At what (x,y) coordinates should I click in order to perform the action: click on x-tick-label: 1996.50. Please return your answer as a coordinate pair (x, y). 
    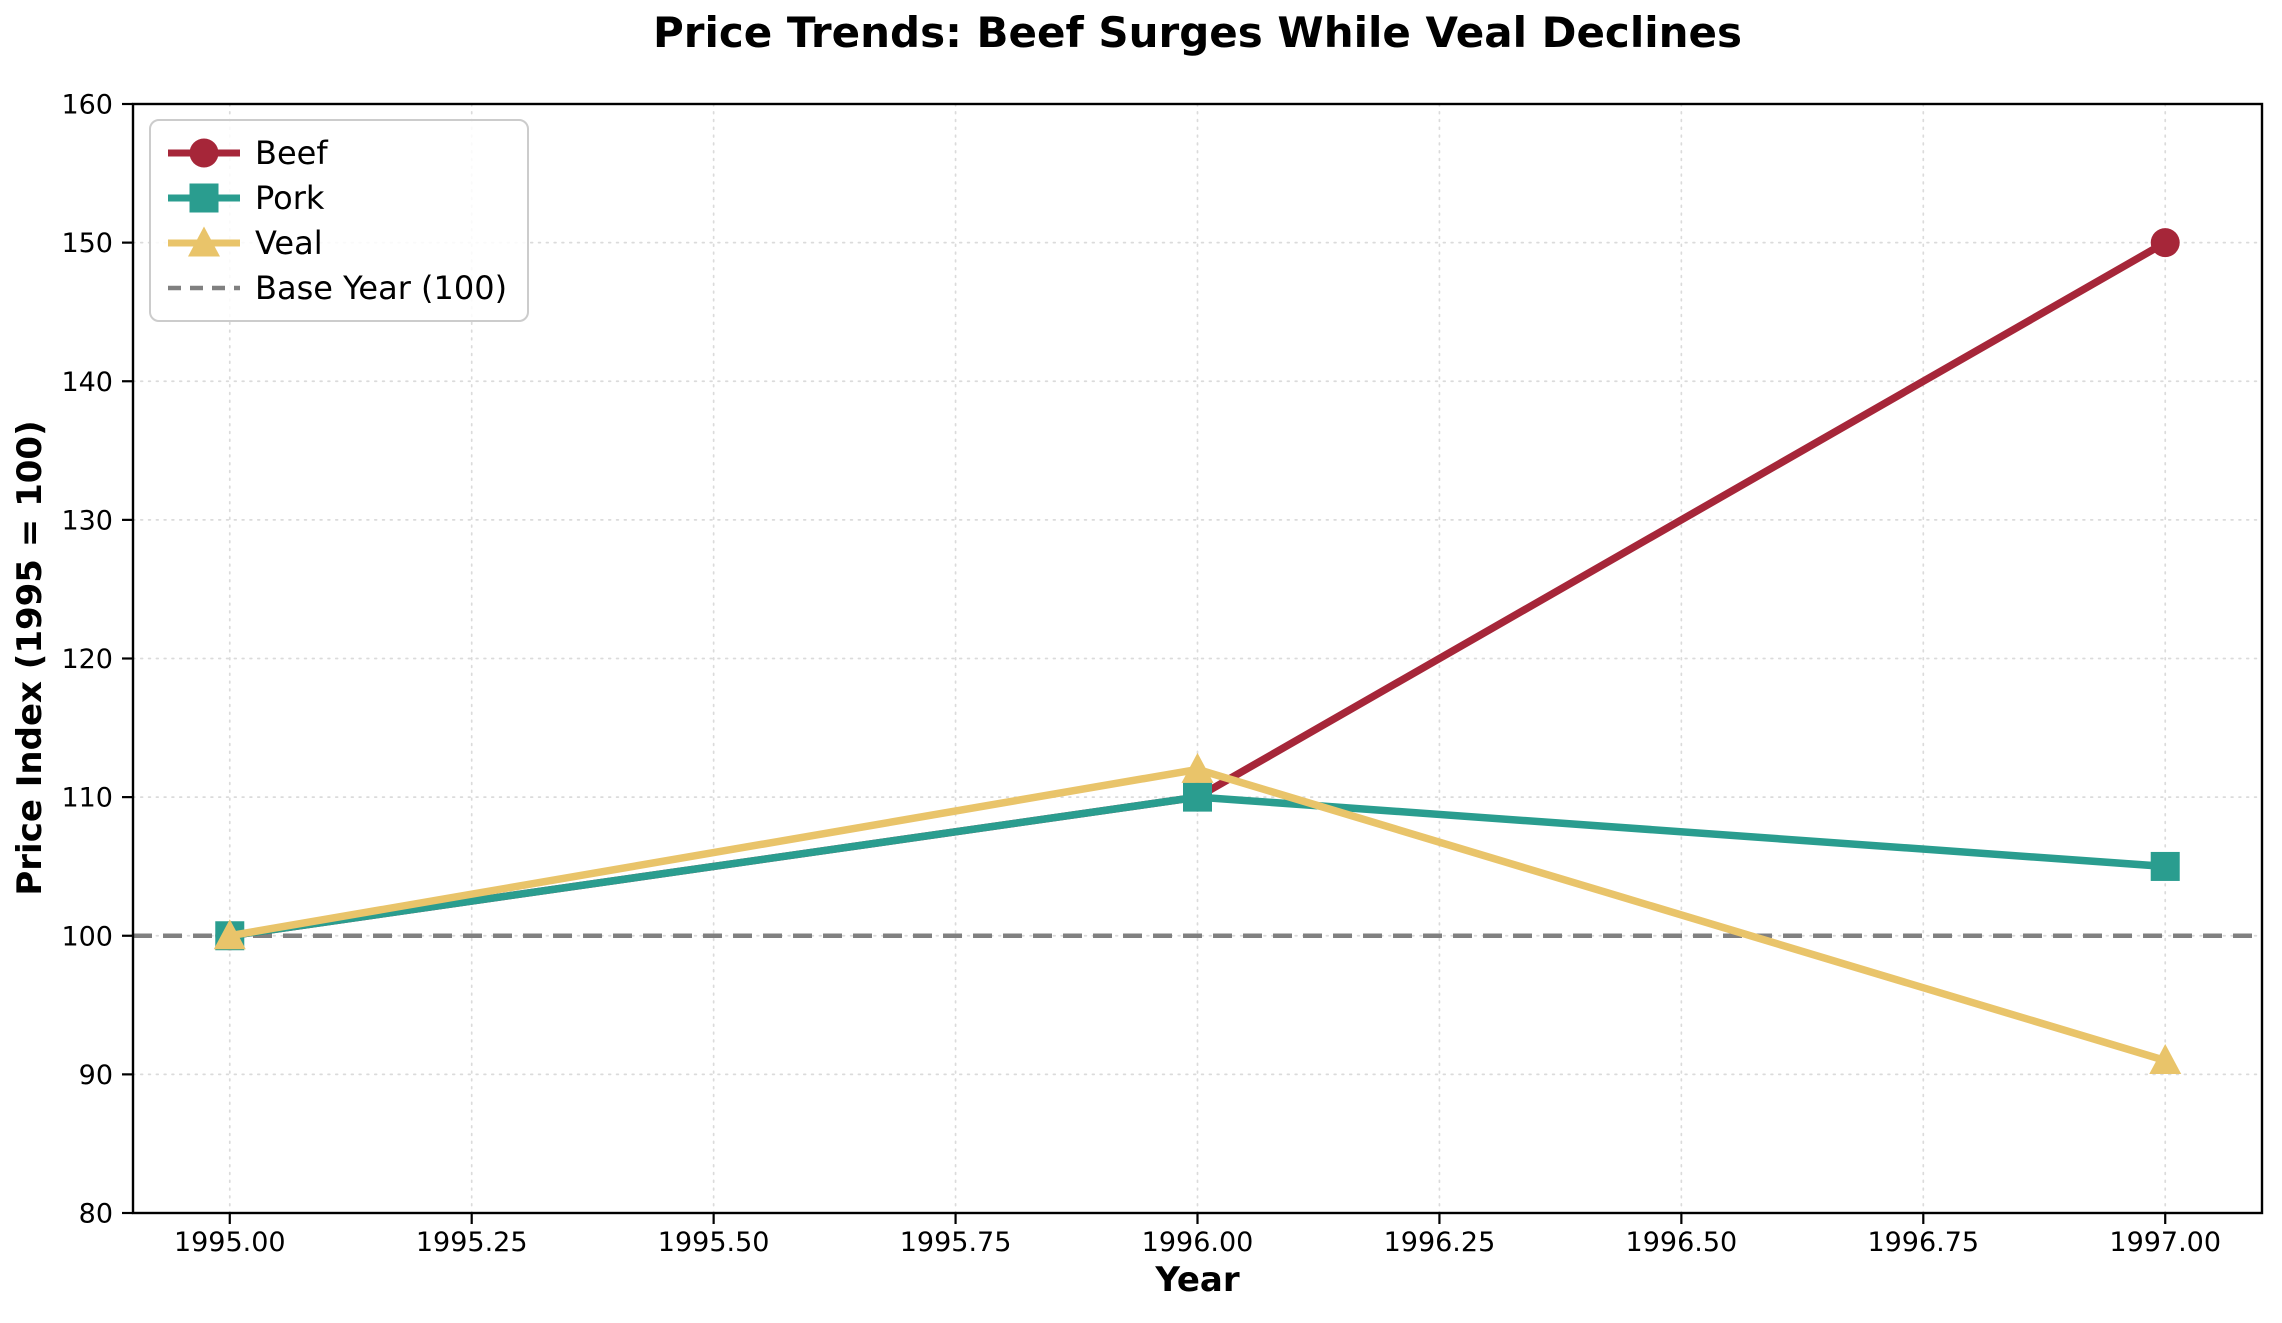
    Looking at the image, I should click on (1682, 1242).